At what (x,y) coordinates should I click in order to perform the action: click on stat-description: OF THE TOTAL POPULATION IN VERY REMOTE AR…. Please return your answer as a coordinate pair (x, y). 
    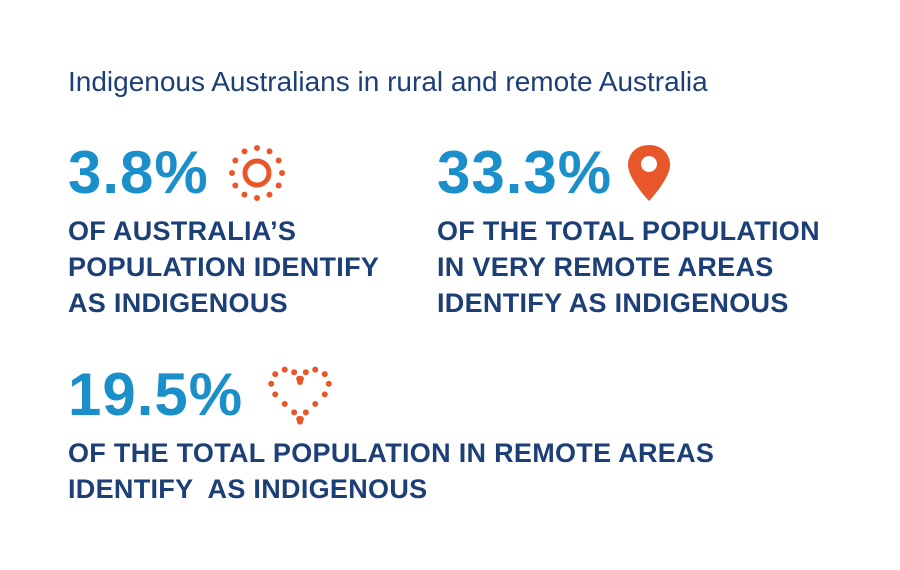
    Looking at the image, I should click on (628, 267).